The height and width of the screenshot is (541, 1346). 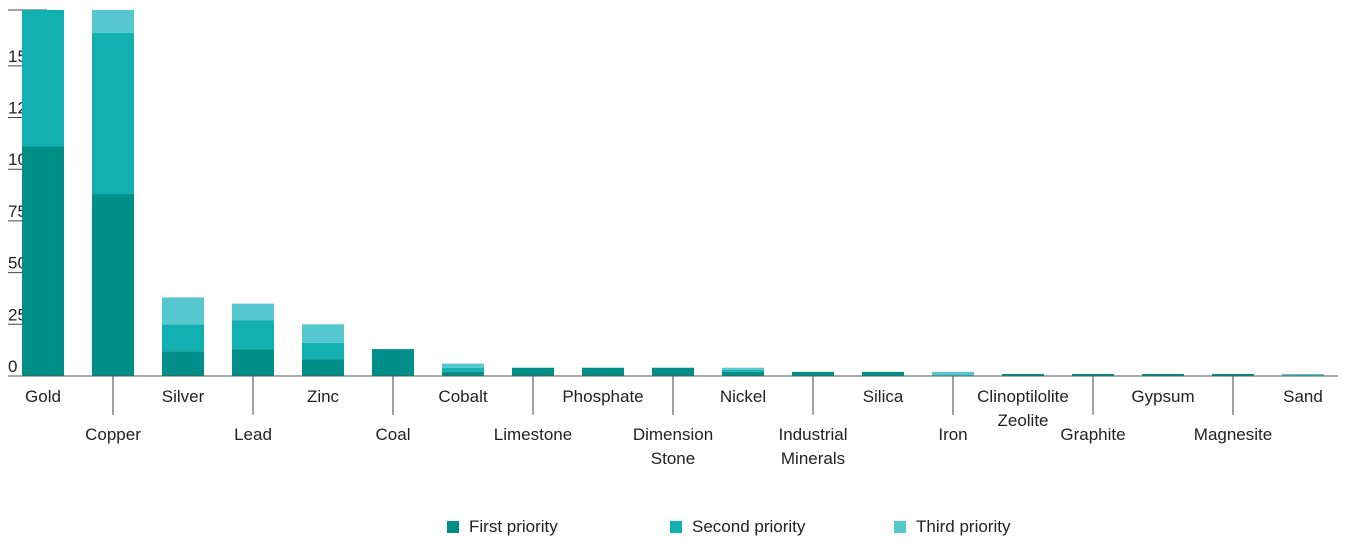 What do you see at coordinates (253, 434) in the screenshot?
I see `category-label: Lead` at bounding box center [253, 434].